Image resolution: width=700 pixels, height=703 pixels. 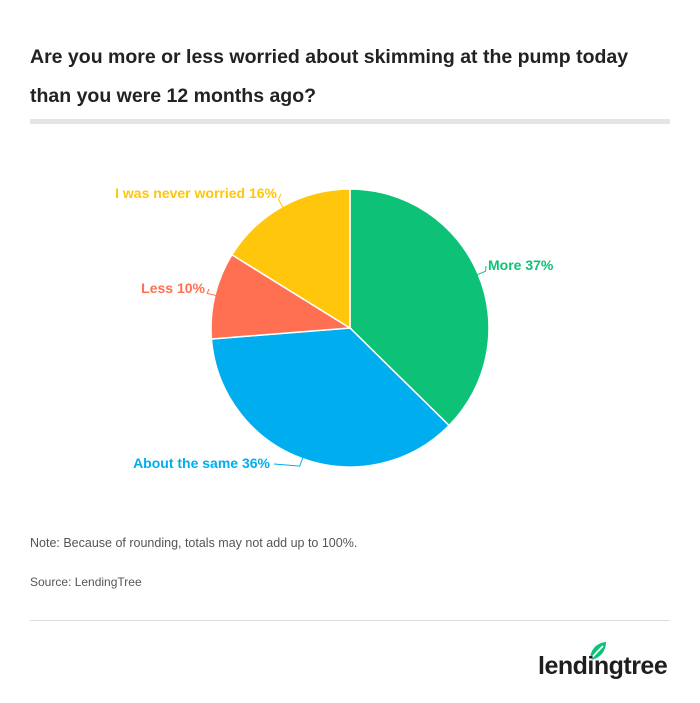 I want to click on lendingtree-logo: lendingtree, so click(x=604, y=662).